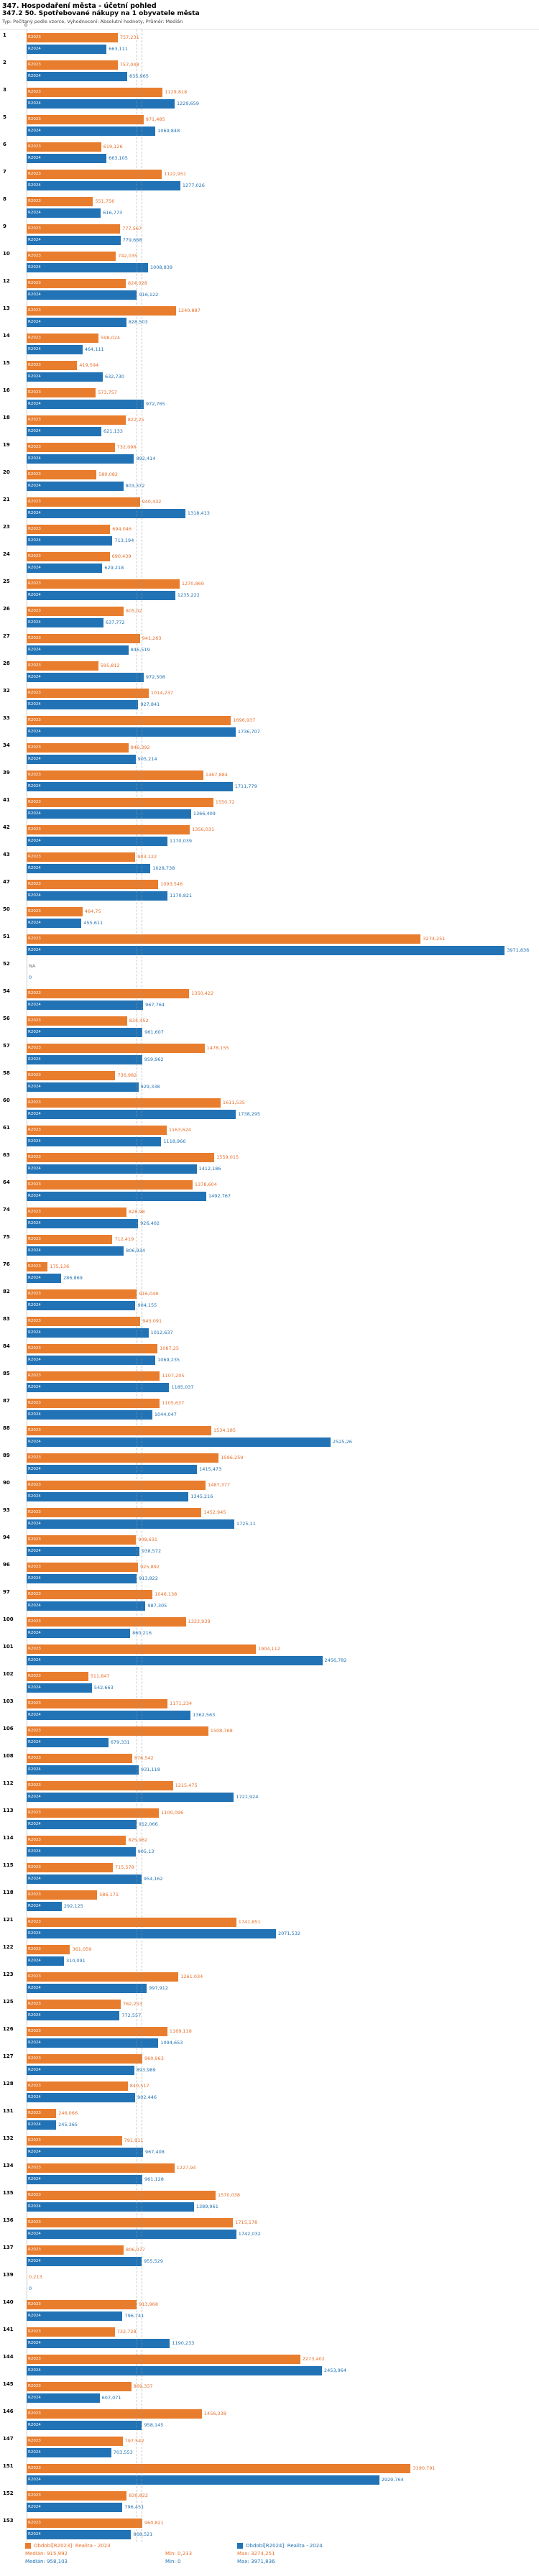 This screenshot has width=539, height=2576. What do you see at coordinates (283, 747) in the screenshot?
I see `bar-track-r2023: R2023 846,392` at bounding box center [283, 747].